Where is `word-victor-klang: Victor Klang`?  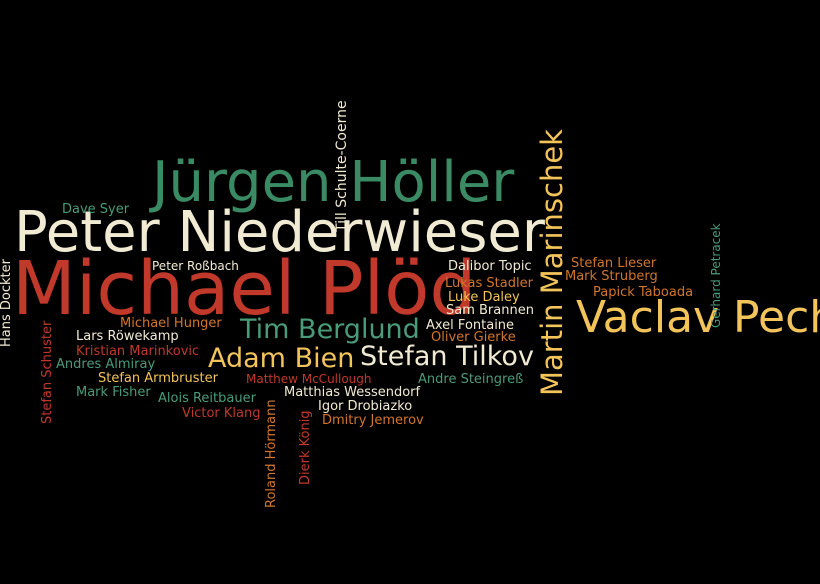 word-victor-klang: Victor Klang is located at coordinates (221, 413).